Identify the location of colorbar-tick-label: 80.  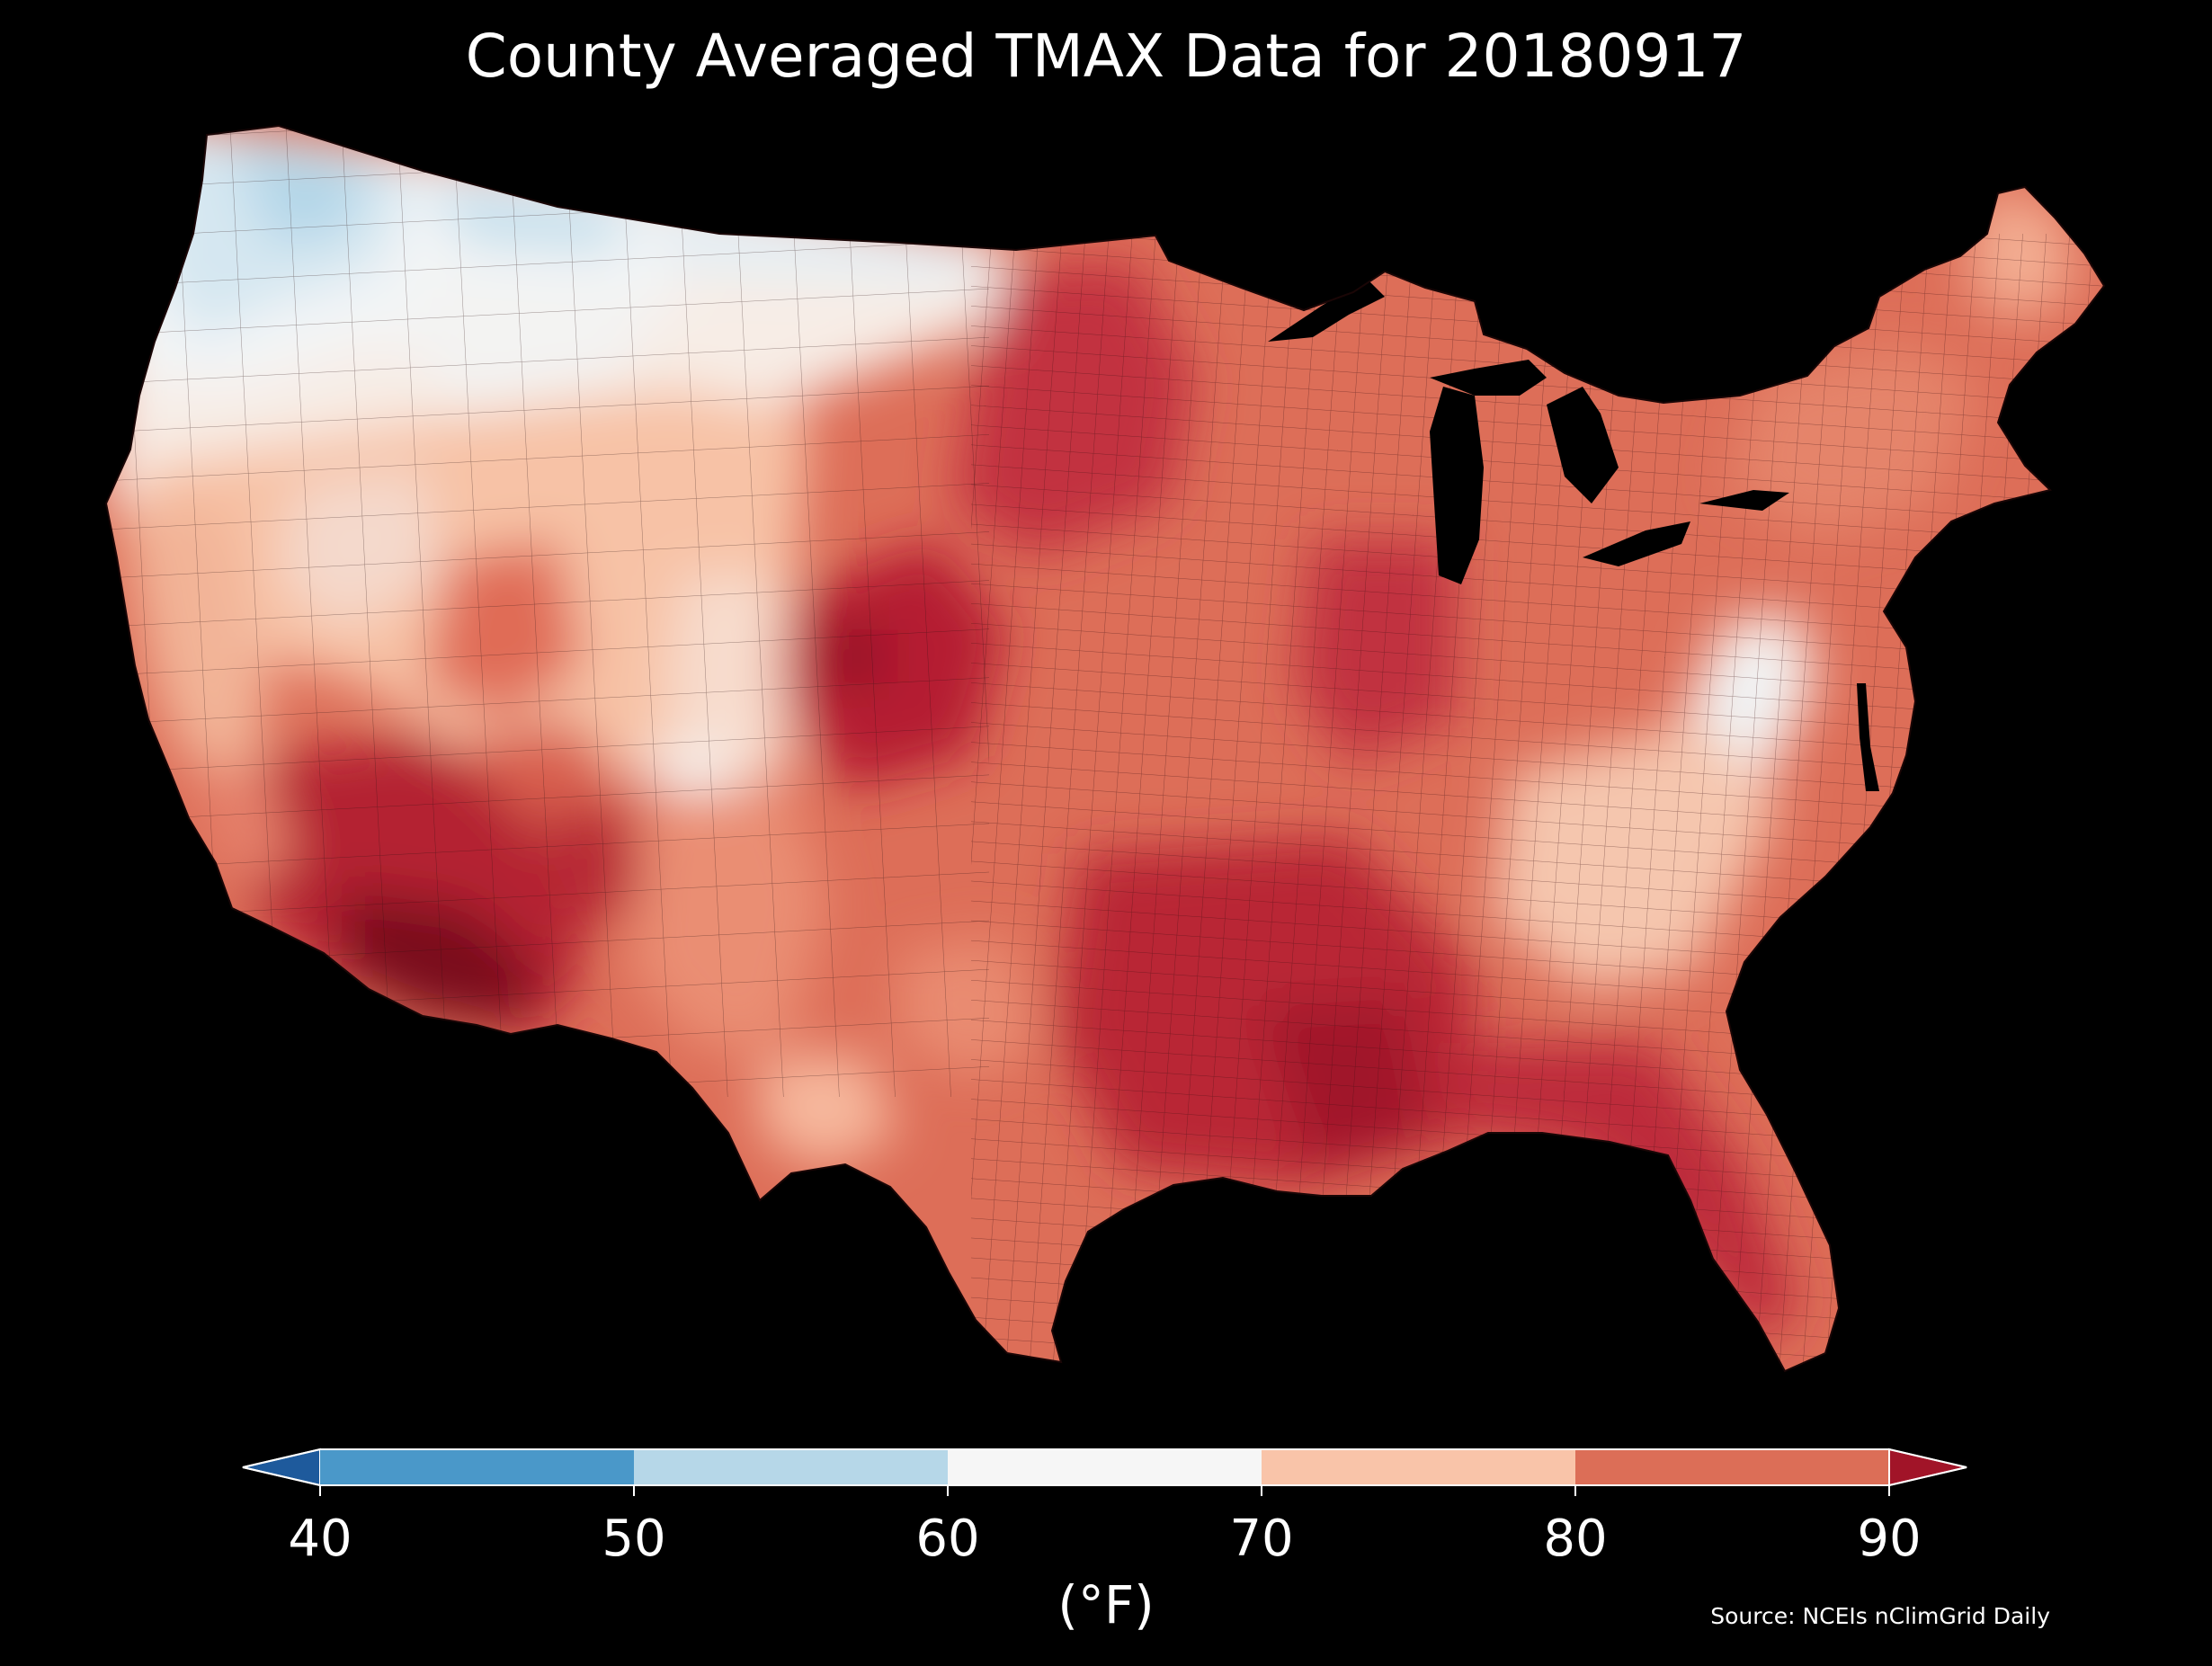
(1575, 1539).